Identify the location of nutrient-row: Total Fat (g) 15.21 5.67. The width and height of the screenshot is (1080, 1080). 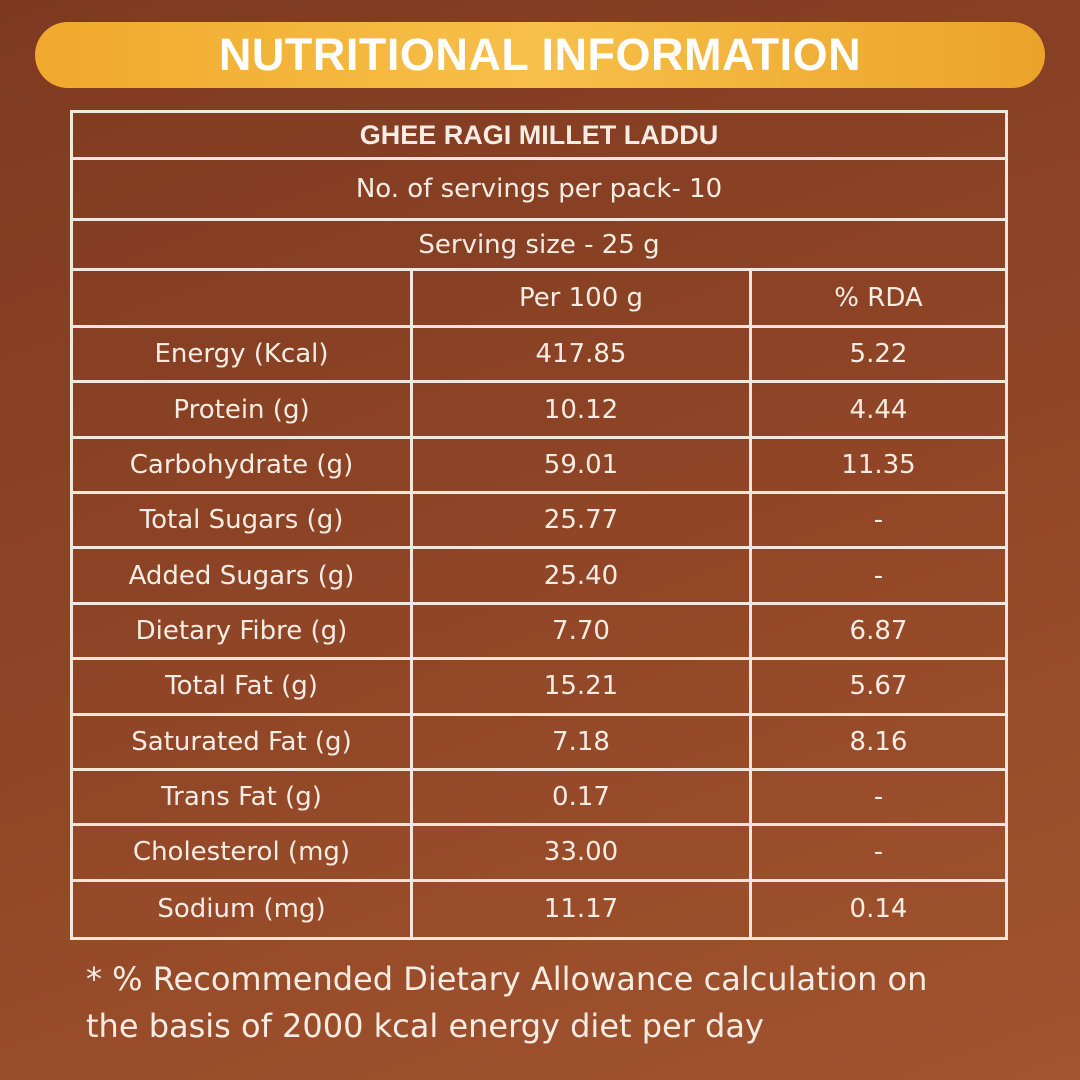
(539, 688).